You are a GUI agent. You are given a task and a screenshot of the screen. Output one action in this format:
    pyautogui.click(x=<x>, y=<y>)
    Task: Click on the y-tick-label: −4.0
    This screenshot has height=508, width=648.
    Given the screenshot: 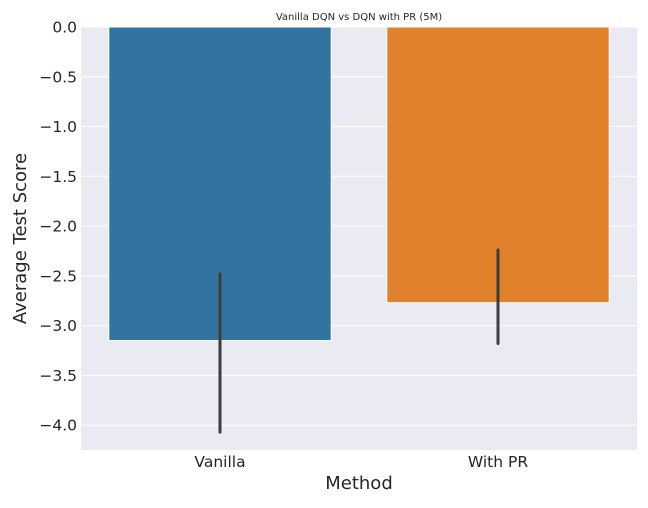 What is the action you would take?
    pyautogui.click(x=58, y=426)
    